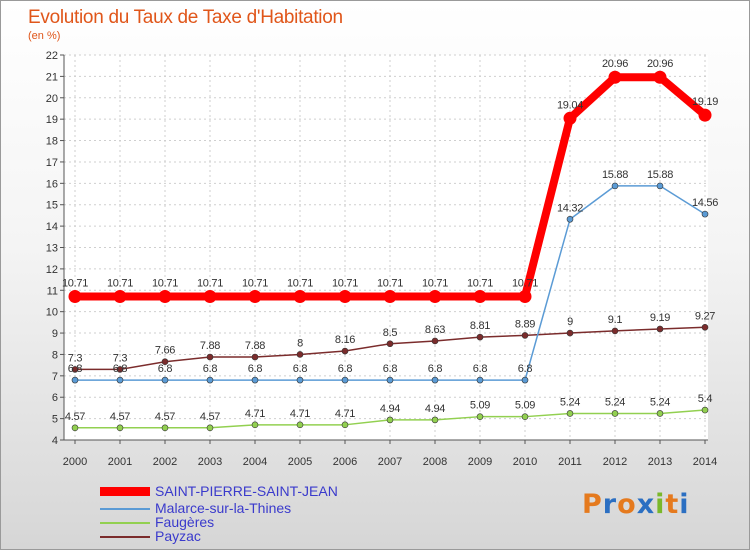 The width and height of the screenshot is (750, 550). What do you see at coordinates (627, 504) in the screenshot?
I see `logo-letter: o` at bounding box center [627, 504].